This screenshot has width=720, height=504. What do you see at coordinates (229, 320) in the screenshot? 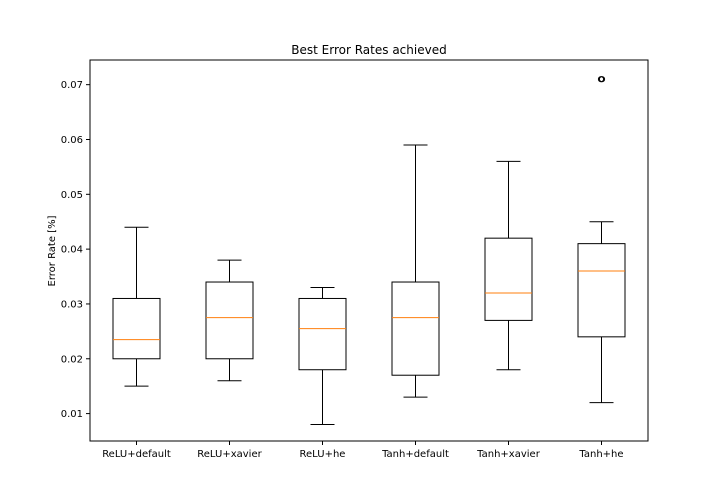
I see `box-relu-xavier` at bounding box center [229, 320].